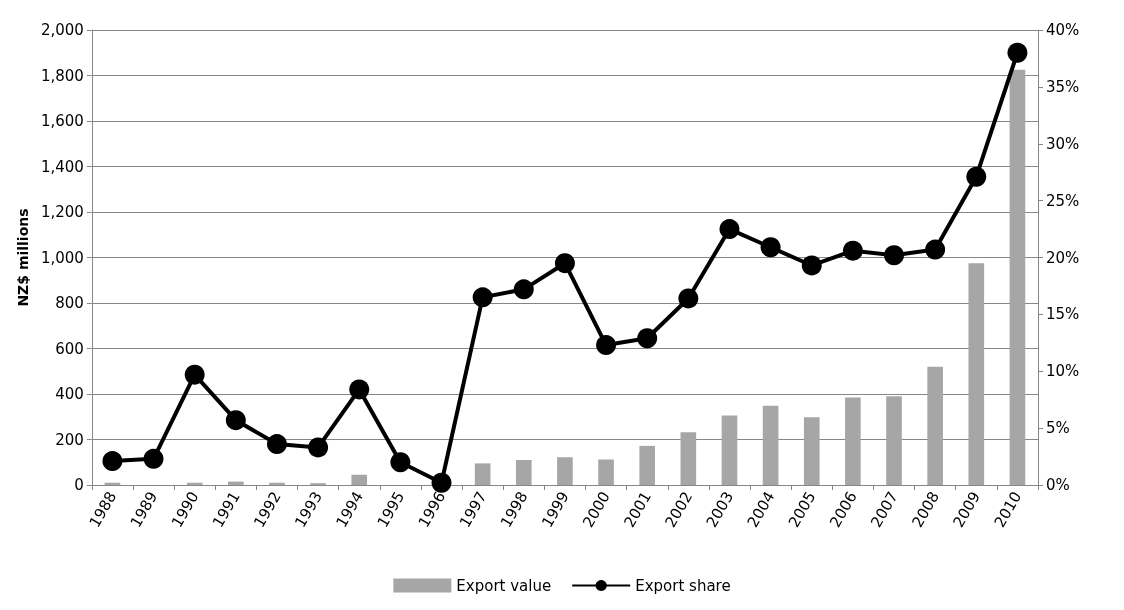  What do you see at coordinates (69, 348) in the screenshot?
I see `y-tick-label: 600` at bounding box center [69, 348].